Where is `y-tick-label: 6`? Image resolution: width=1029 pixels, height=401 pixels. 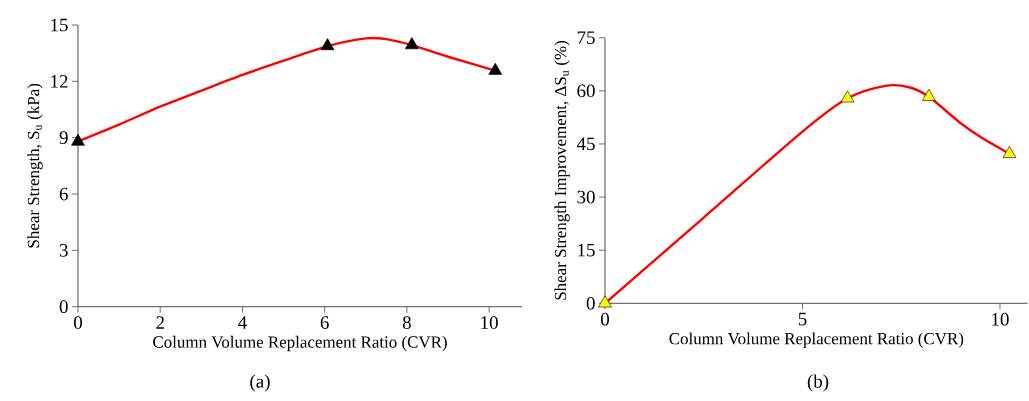
y-tick-label: 6 is located at coordinates (63, 194).